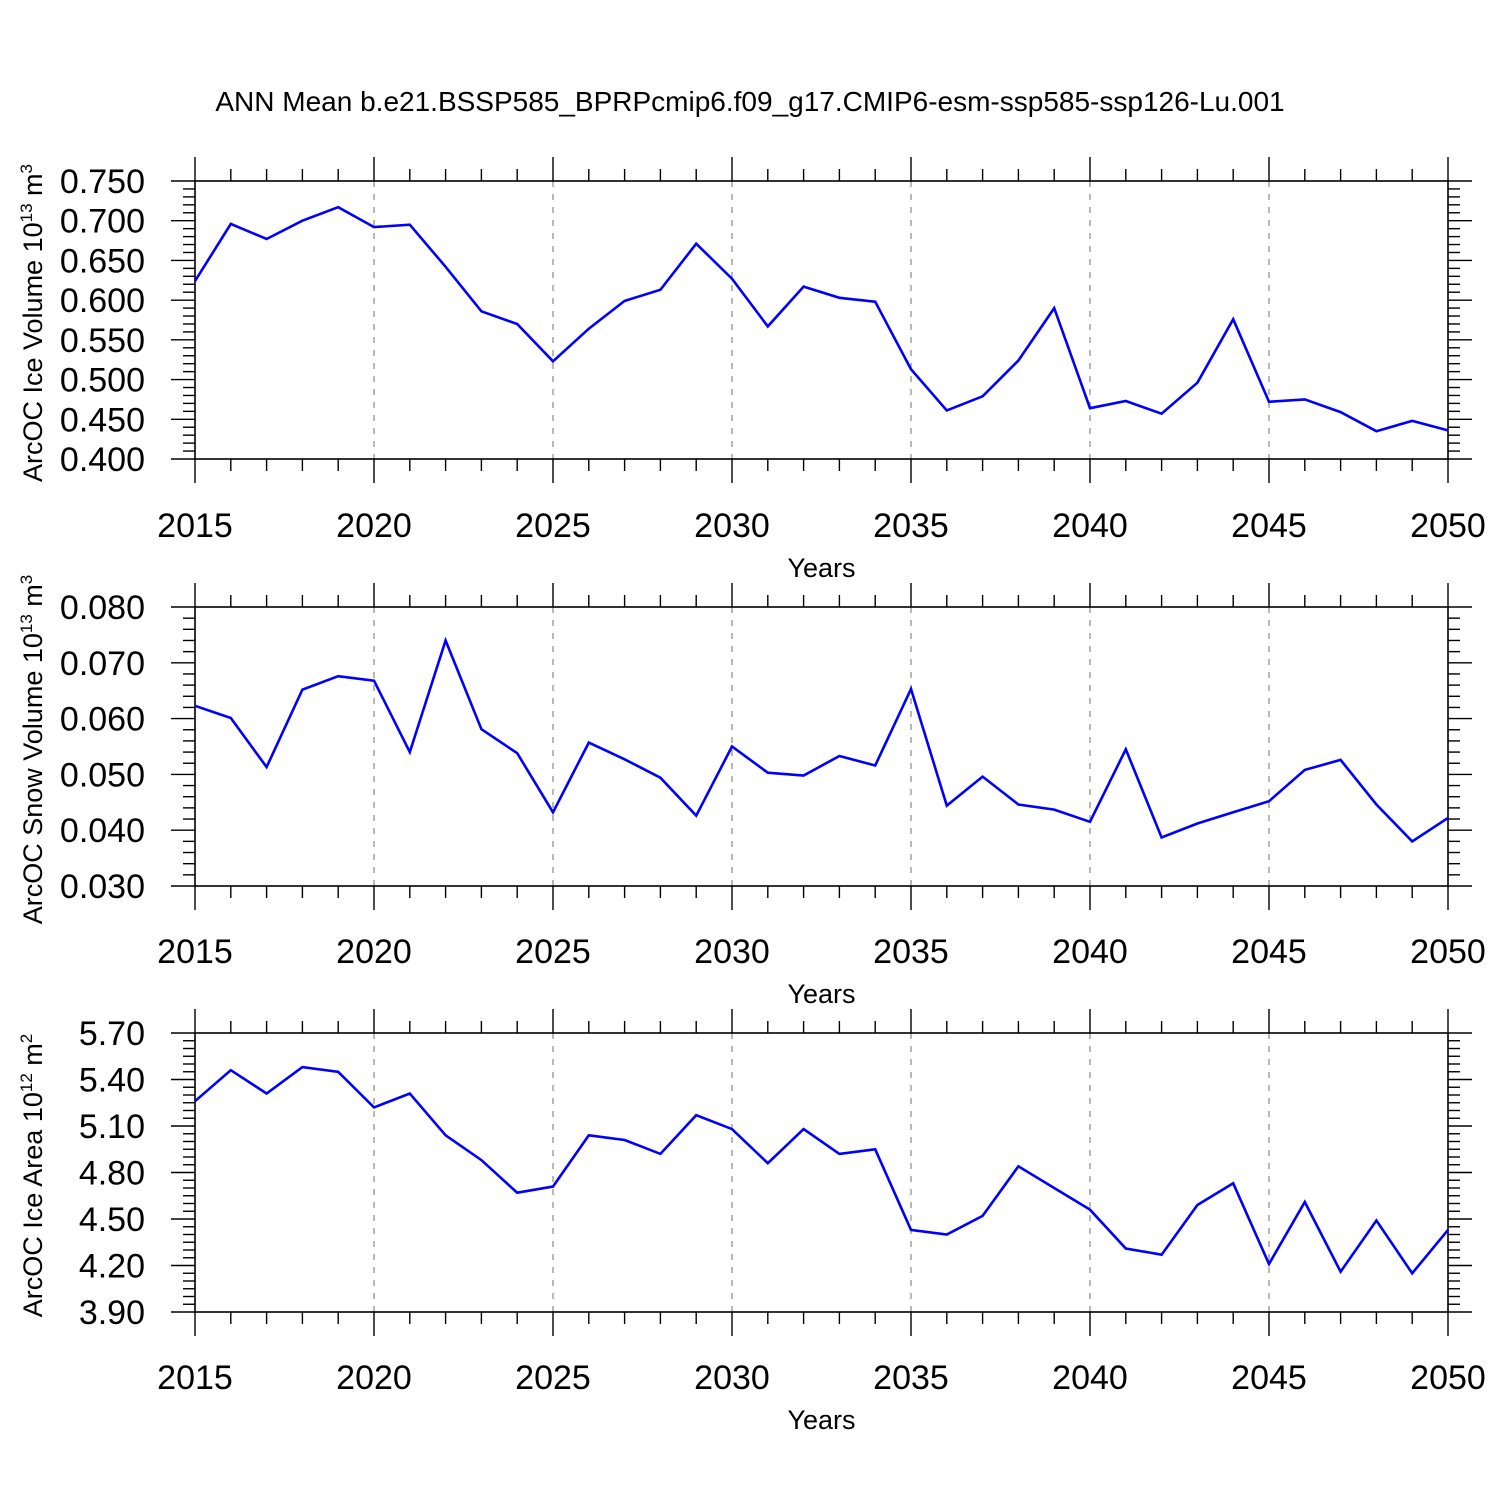  Describe the element at coordinates (112, 1174) in the screenshot. I see `y-tick-label: 4.80` at that location.